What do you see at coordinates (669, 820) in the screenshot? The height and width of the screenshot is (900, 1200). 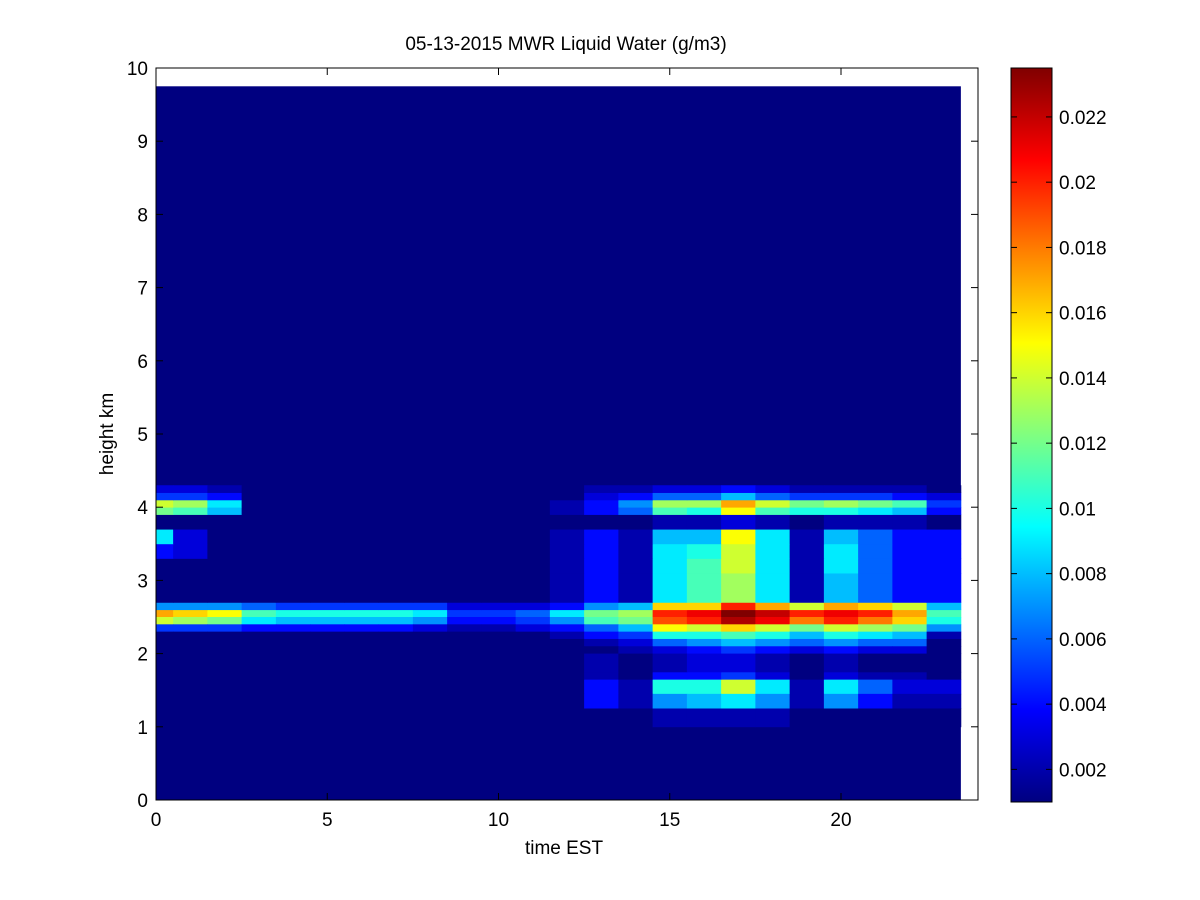 I see `x-tick-label: 15` at bounding box center [669, 820].